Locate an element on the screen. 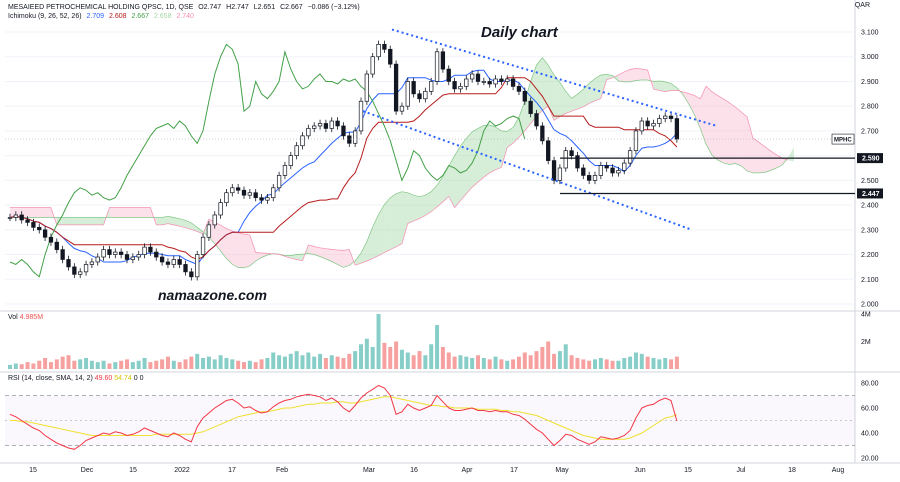 The image size is (900, 482). price-tick-label: 3.000 is located at coordinates (870, 57).